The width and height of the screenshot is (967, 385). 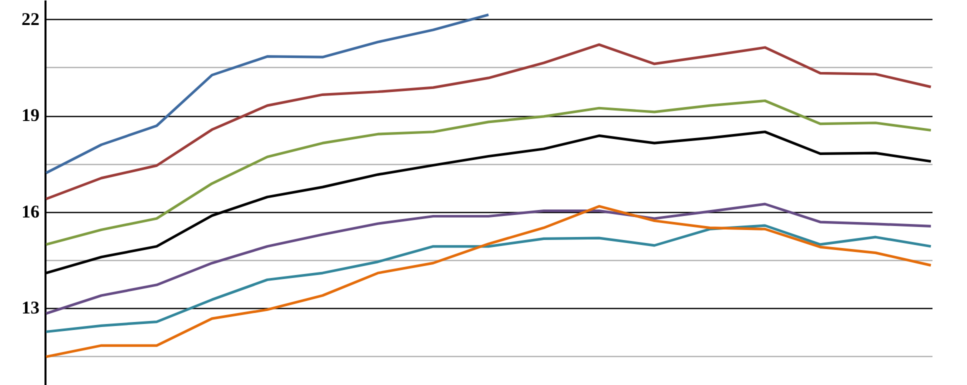 I want to click on y-tick-label: 13, so click(x=31, y=308).